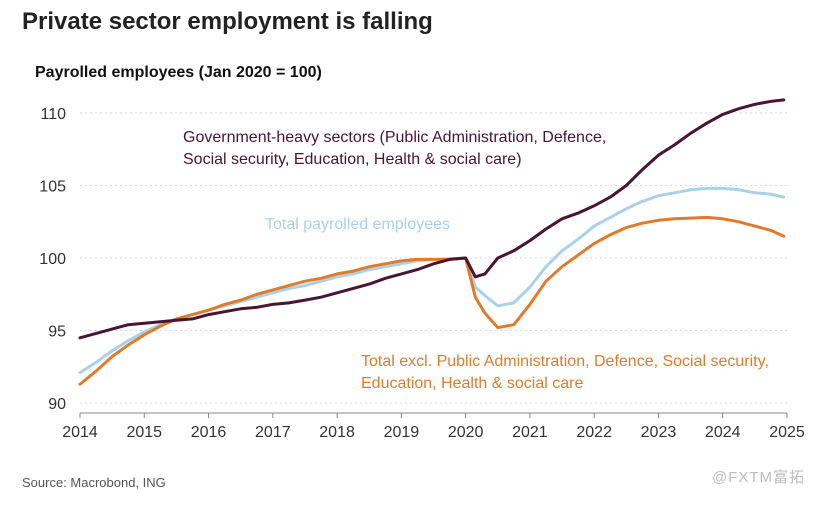 The image size is (832, 510). Describe the element at coordinates (787, 432) in the screenshot. I see `x-tick-label: 2025` at that location.